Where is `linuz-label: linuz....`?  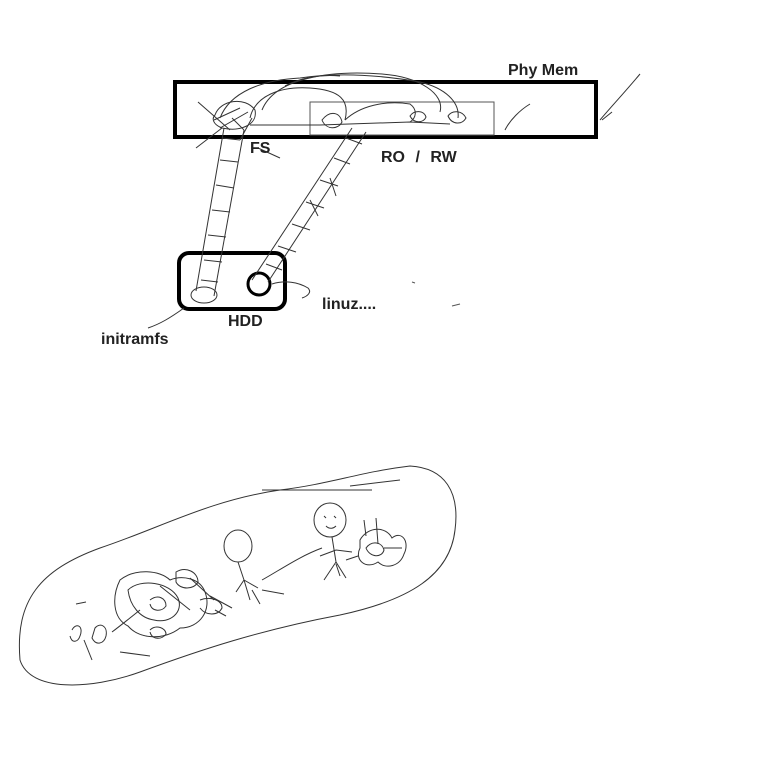
linuz-label: linuz.... is located at coordinates (349, 304).